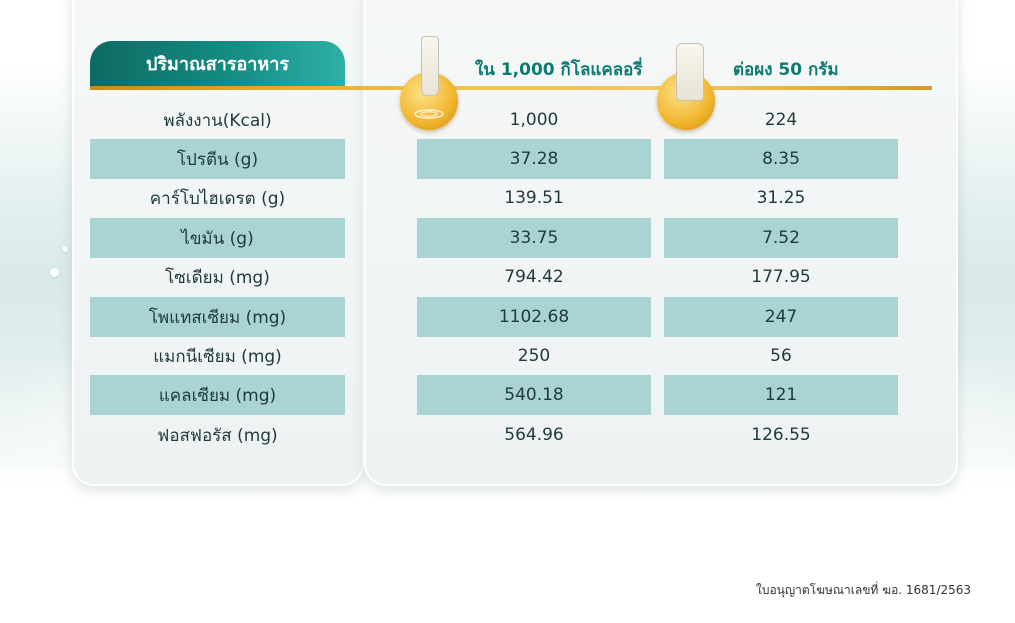 Image resolution: width=1015 pixels, height=623 pixels. I want to click on nutrient-label: โปรตีน (g), so click(217, 159).